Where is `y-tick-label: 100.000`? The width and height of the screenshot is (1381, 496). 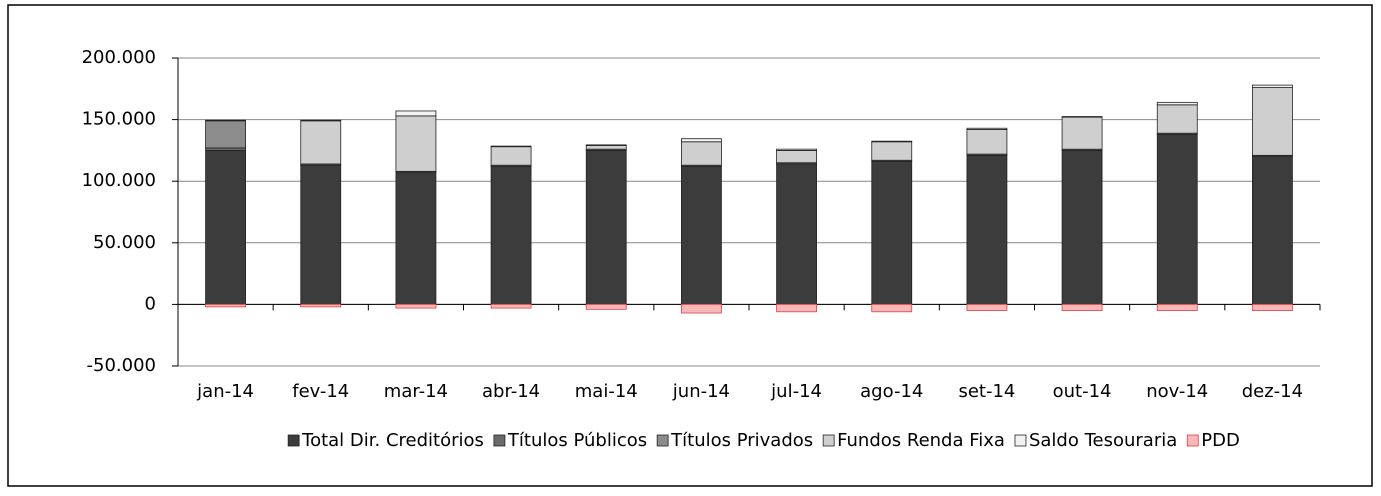 y-tick-label: 100.000 is located at coordinates (119, 180).